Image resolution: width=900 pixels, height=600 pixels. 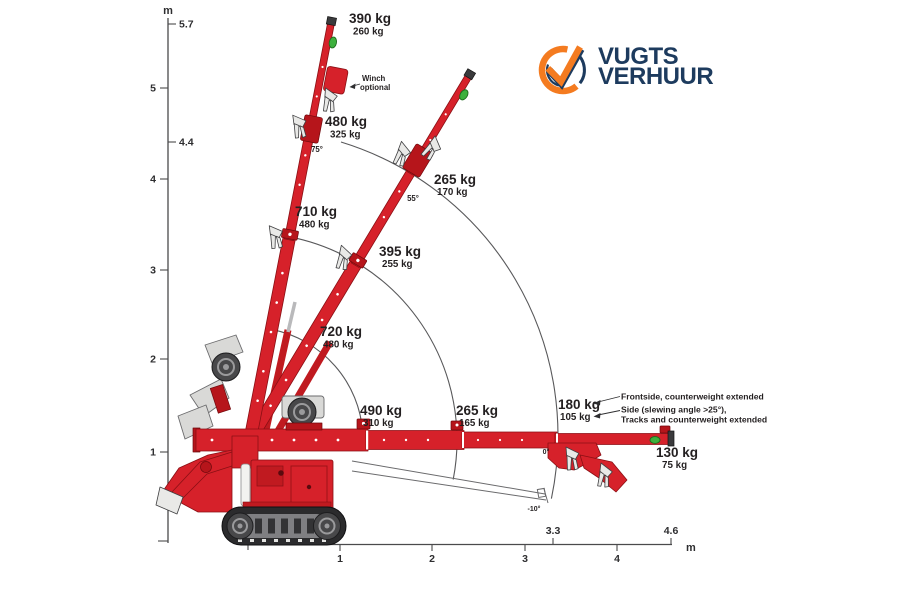 I want to click on load-main-265-low: 265 kg, so click(x=477, y=410).